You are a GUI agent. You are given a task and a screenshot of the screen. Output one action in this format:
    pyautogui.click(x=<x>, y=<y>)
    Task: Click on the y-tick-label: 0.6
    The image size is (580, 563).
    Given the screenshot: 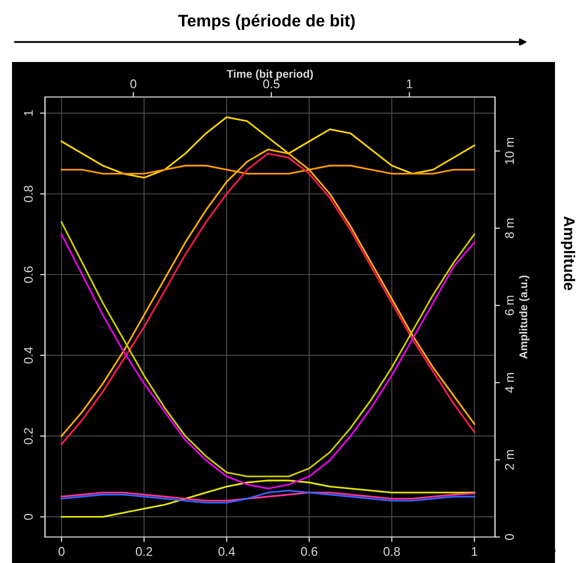 What is the action you would take?
    pyautogui.click(x=28, y=274)
    